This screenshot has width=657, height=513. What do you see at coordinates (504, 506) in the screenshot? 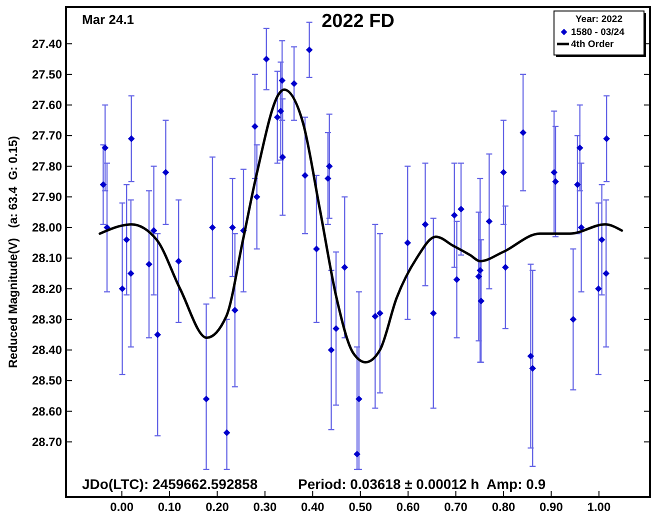
I see `x-tick-label: 0.80` at bounding box center [504, 506].